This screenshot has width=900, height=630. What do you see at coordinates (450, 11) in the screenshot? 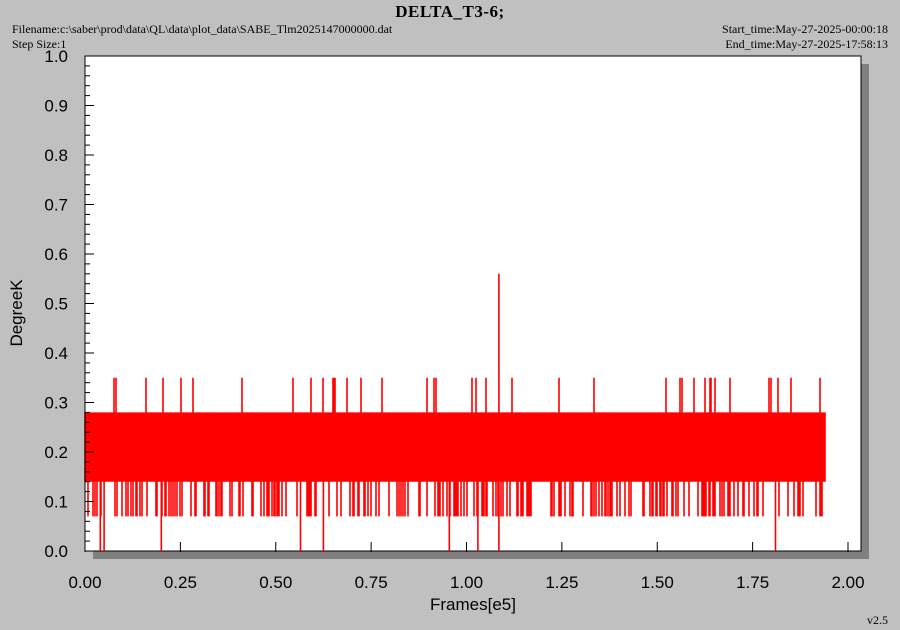
I see `chart-title: DELTA_T3-6;` at bounding box center [450, 11].